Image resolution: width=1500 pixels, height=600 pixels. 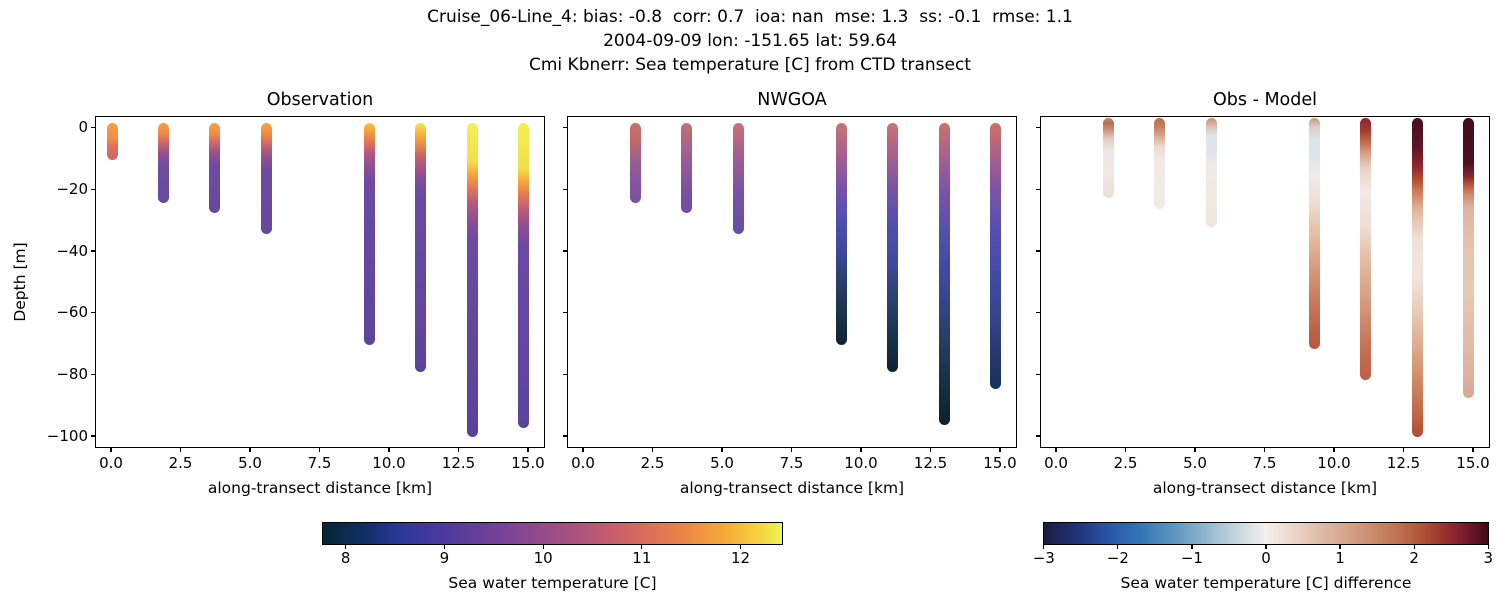 What do you see at coordinates (750, 41) in the screenshot?
I see `figure-title-line2: 2004-09-09 lon: -151.65 lat: 59.64` at bounding box center [750, 41].